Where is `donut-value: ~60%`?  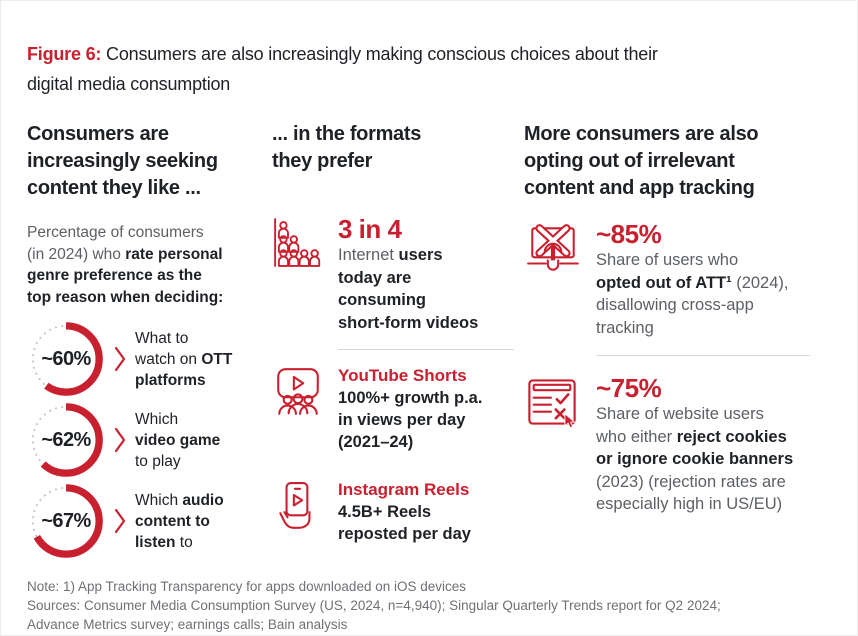 donut-value: ~60% is located at coordinates (66, 358).